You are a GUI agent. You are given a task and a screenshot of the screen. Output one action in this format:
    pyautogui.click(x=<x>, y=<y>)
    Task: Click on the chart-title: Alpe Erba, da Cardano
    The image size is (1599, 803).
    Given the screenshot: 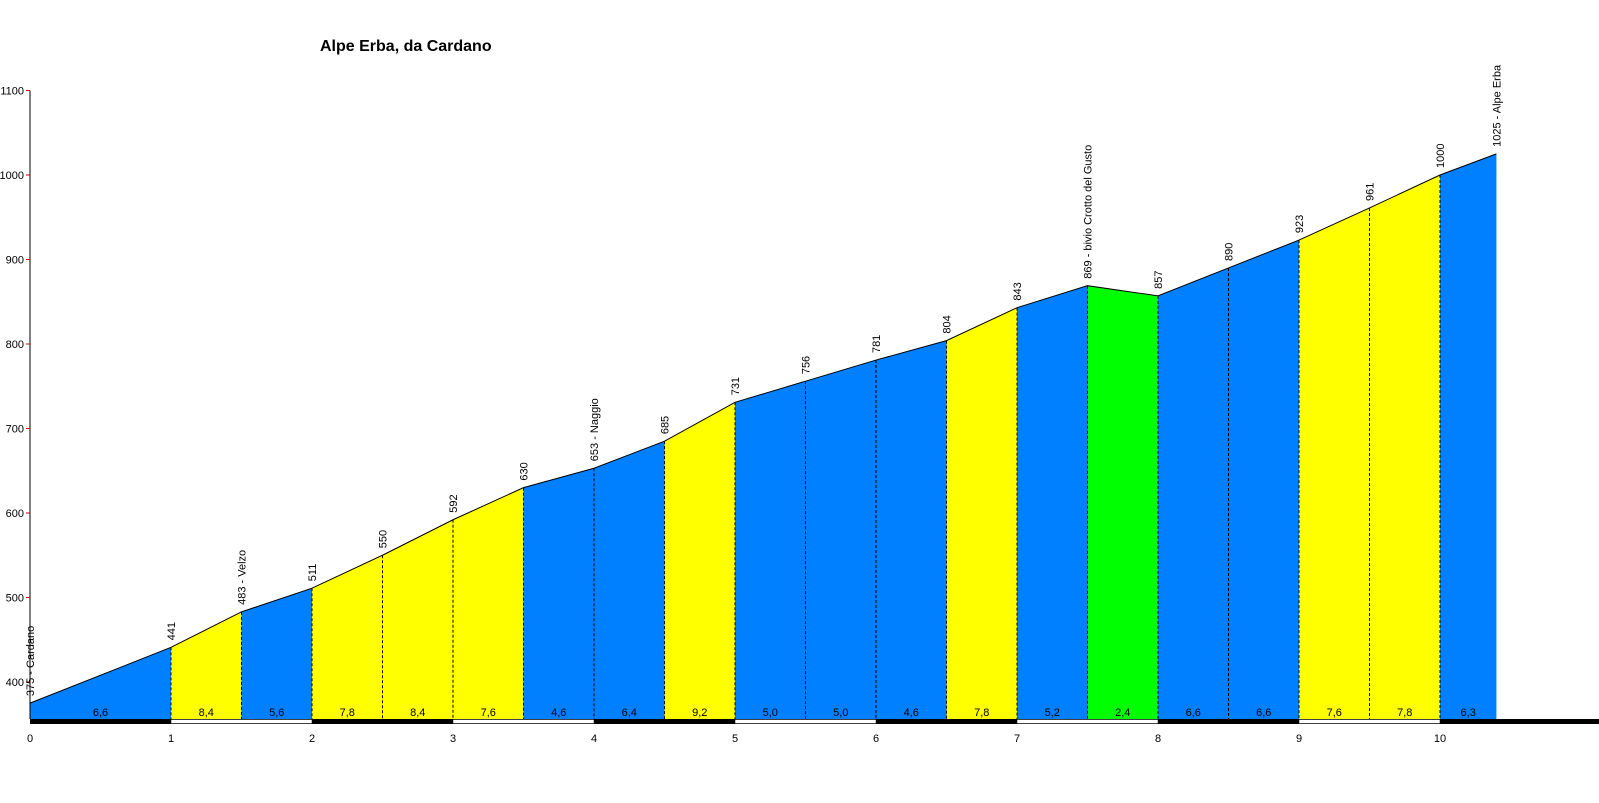 What is the action you would take?
    pyautogui.click(x=406, y=46)
    